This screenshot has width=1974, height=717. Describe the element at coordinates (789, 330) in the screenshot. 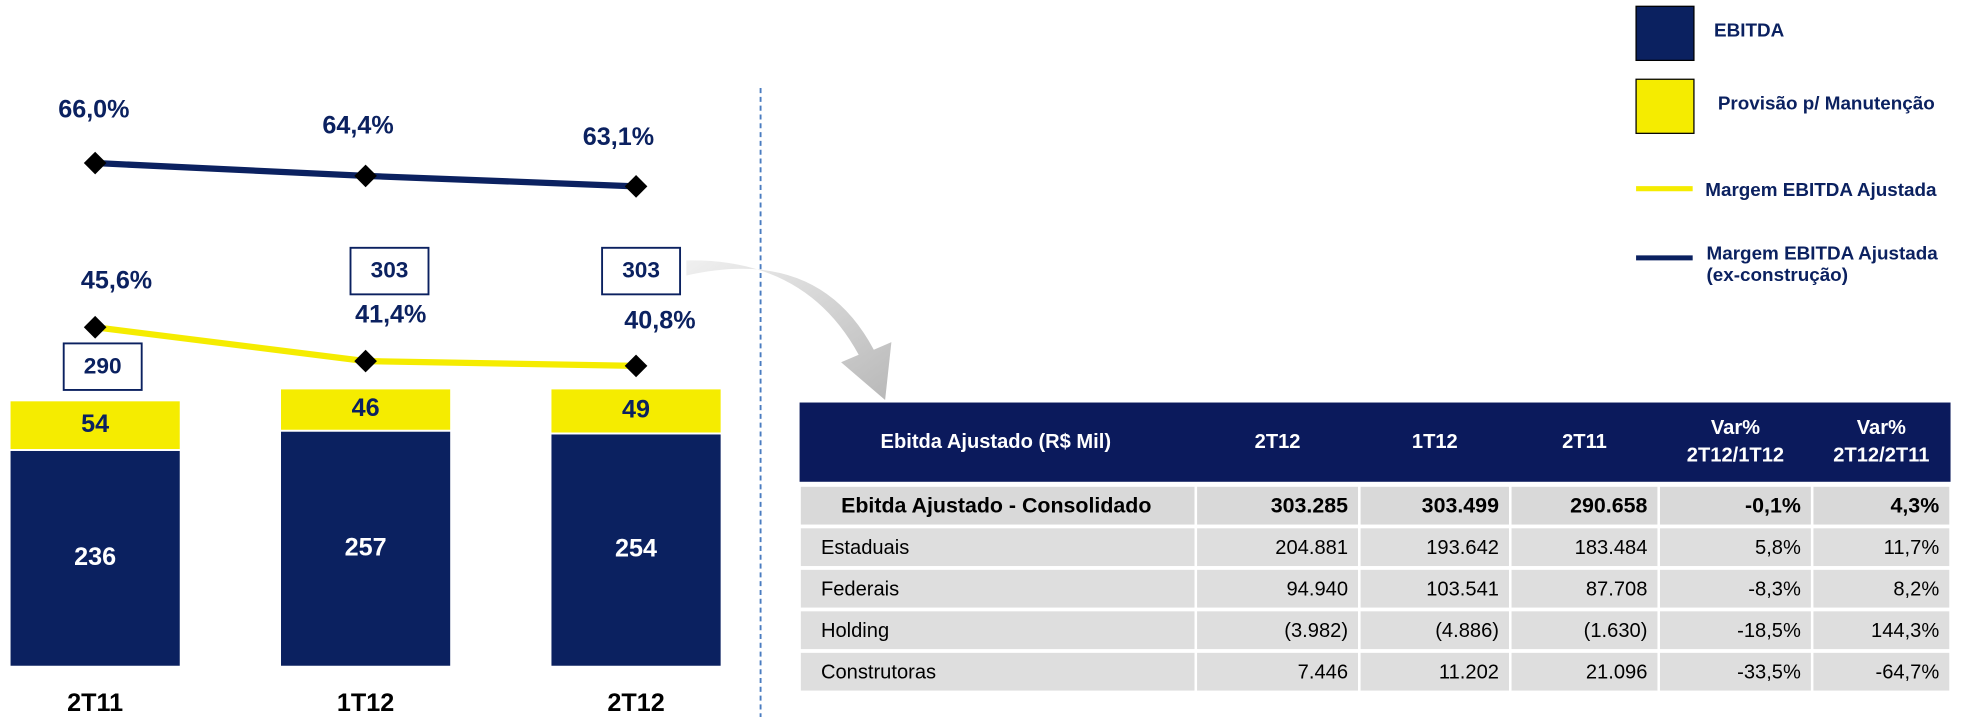

I see `arrow` at that location.